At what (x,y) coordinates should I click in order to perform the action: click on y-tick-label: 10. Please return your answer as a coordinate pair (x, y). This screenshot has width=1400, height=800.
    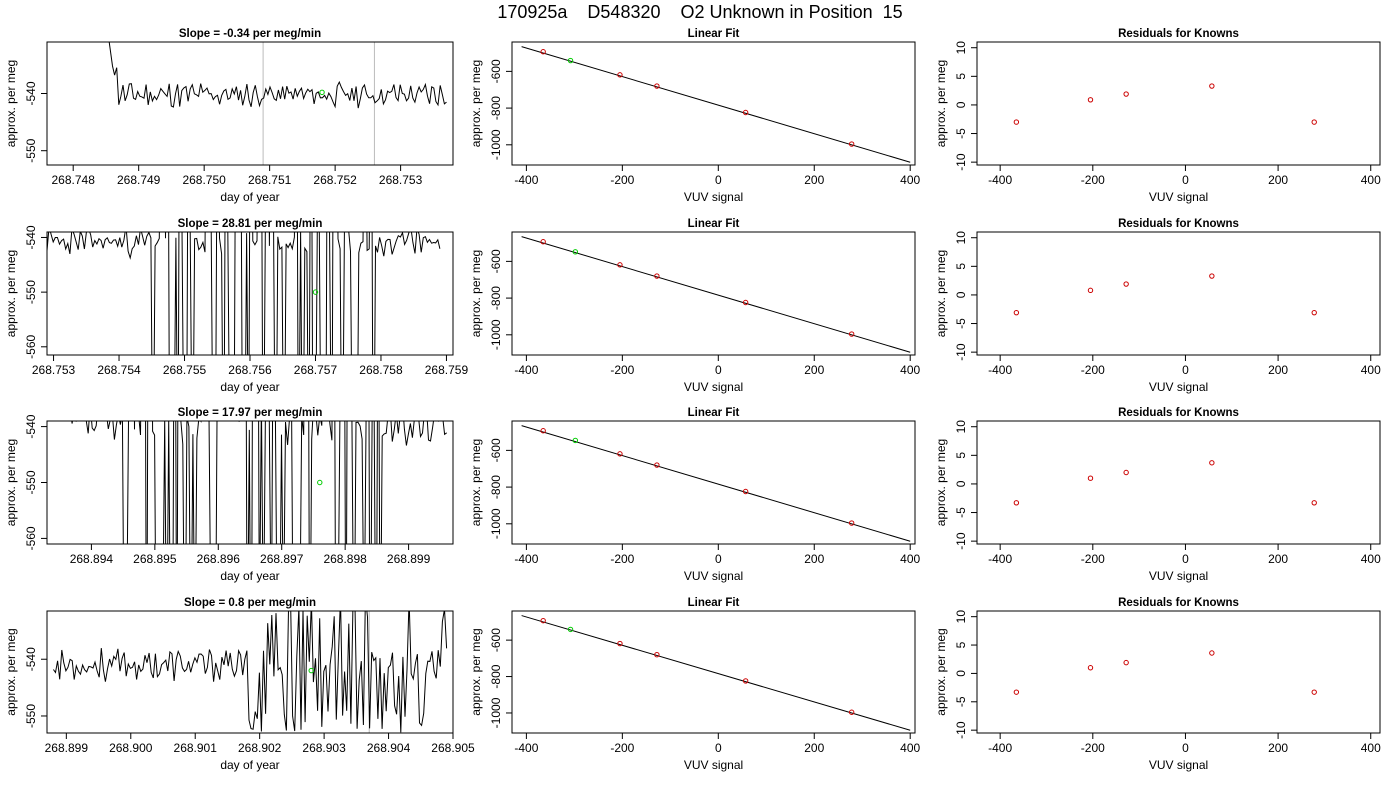
    Looking at the image, I should click on (961, 427).